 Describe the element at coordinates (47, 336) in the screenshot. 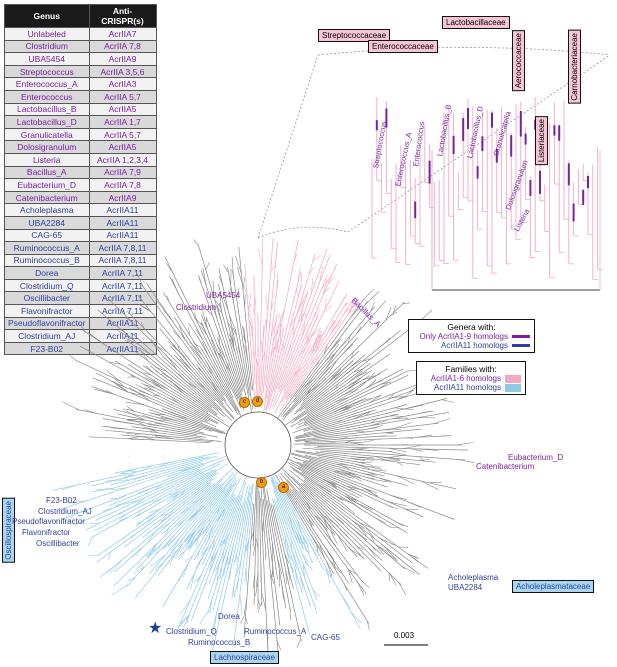

I see `genus-cell: Clostridium_AJ` at that location.